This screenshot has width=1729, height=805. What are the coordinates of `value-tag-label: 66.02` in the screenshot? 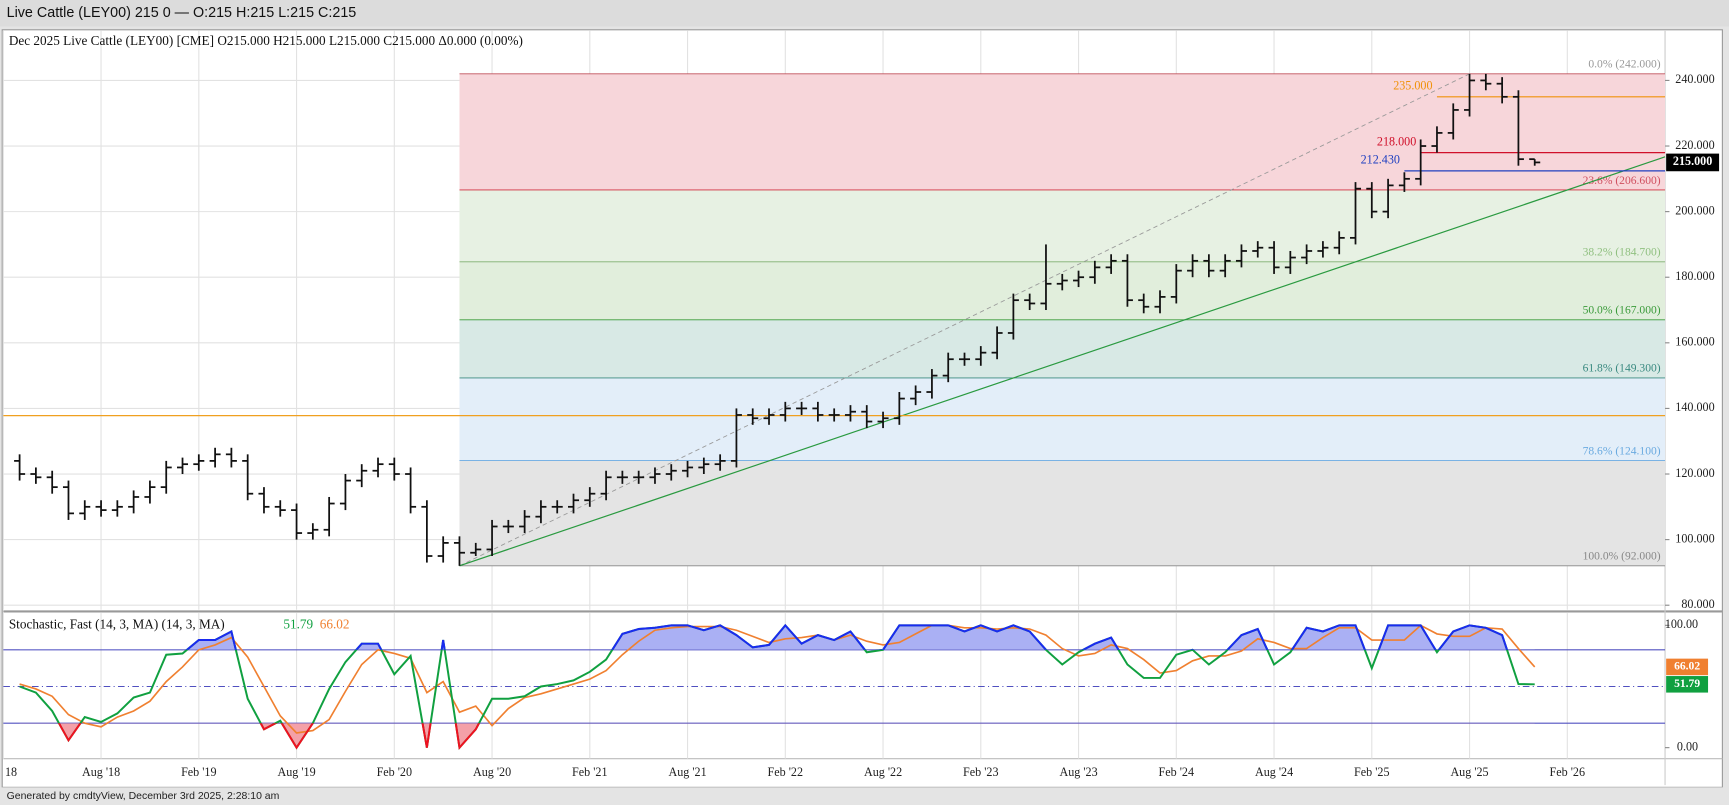 It's located at (1687, 666).